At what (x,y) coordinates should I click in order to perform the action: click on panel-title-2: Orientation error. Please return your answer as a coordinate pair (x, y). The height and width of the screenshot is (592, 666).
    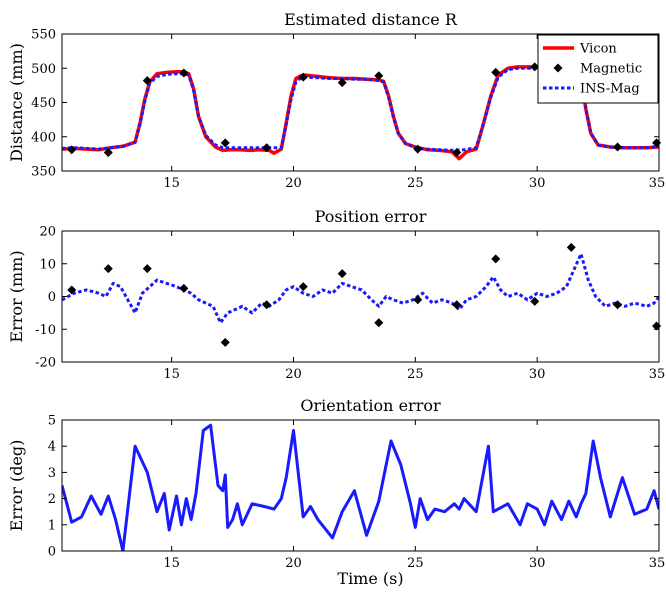
    Looking at the image, I should click on (370, 405).